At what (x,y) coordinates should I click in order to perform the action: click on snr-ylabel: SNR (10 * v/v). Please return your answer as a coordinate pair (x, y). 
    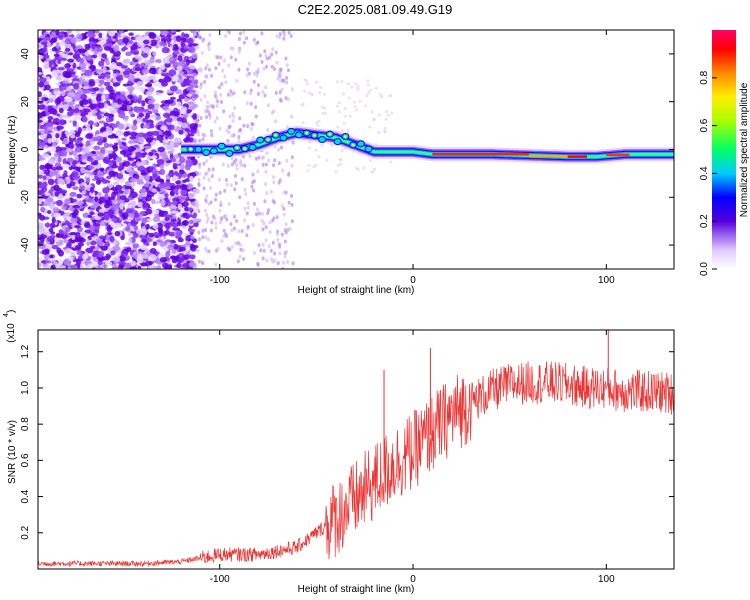
    Looking at the image, I should click on (12, 452).